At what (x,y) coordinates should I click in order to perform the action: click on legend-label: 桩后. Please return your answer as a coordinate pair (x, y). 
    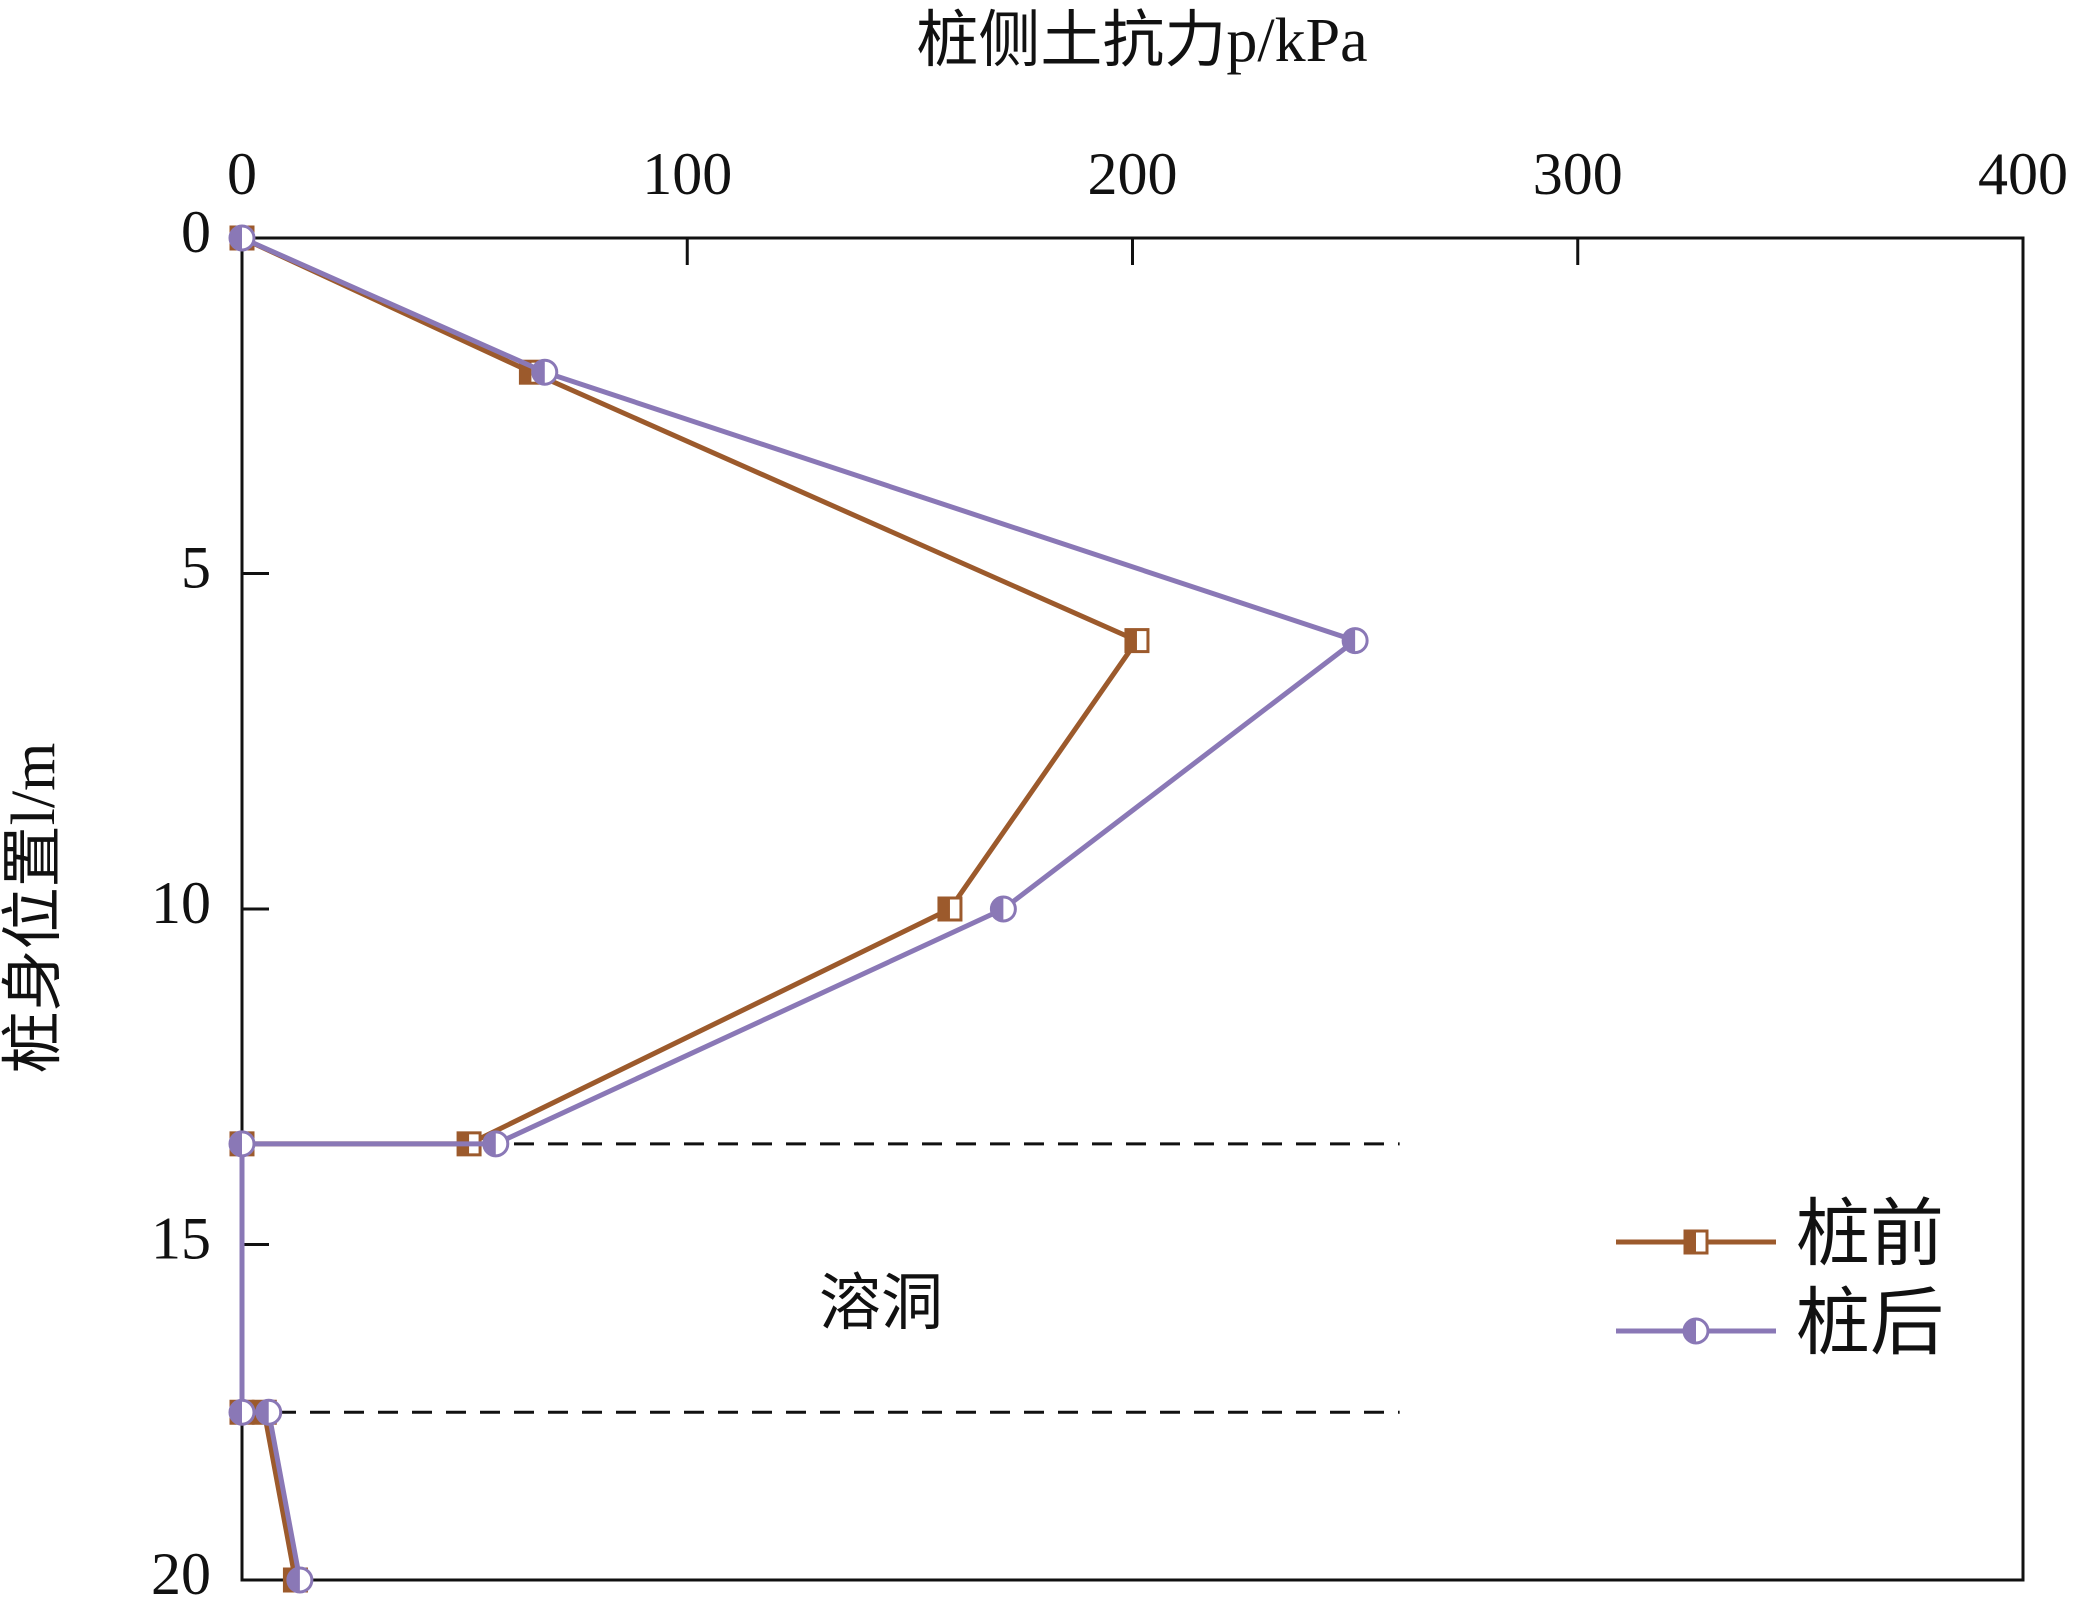
    Looking at the image, I should click on (1870, 1324).